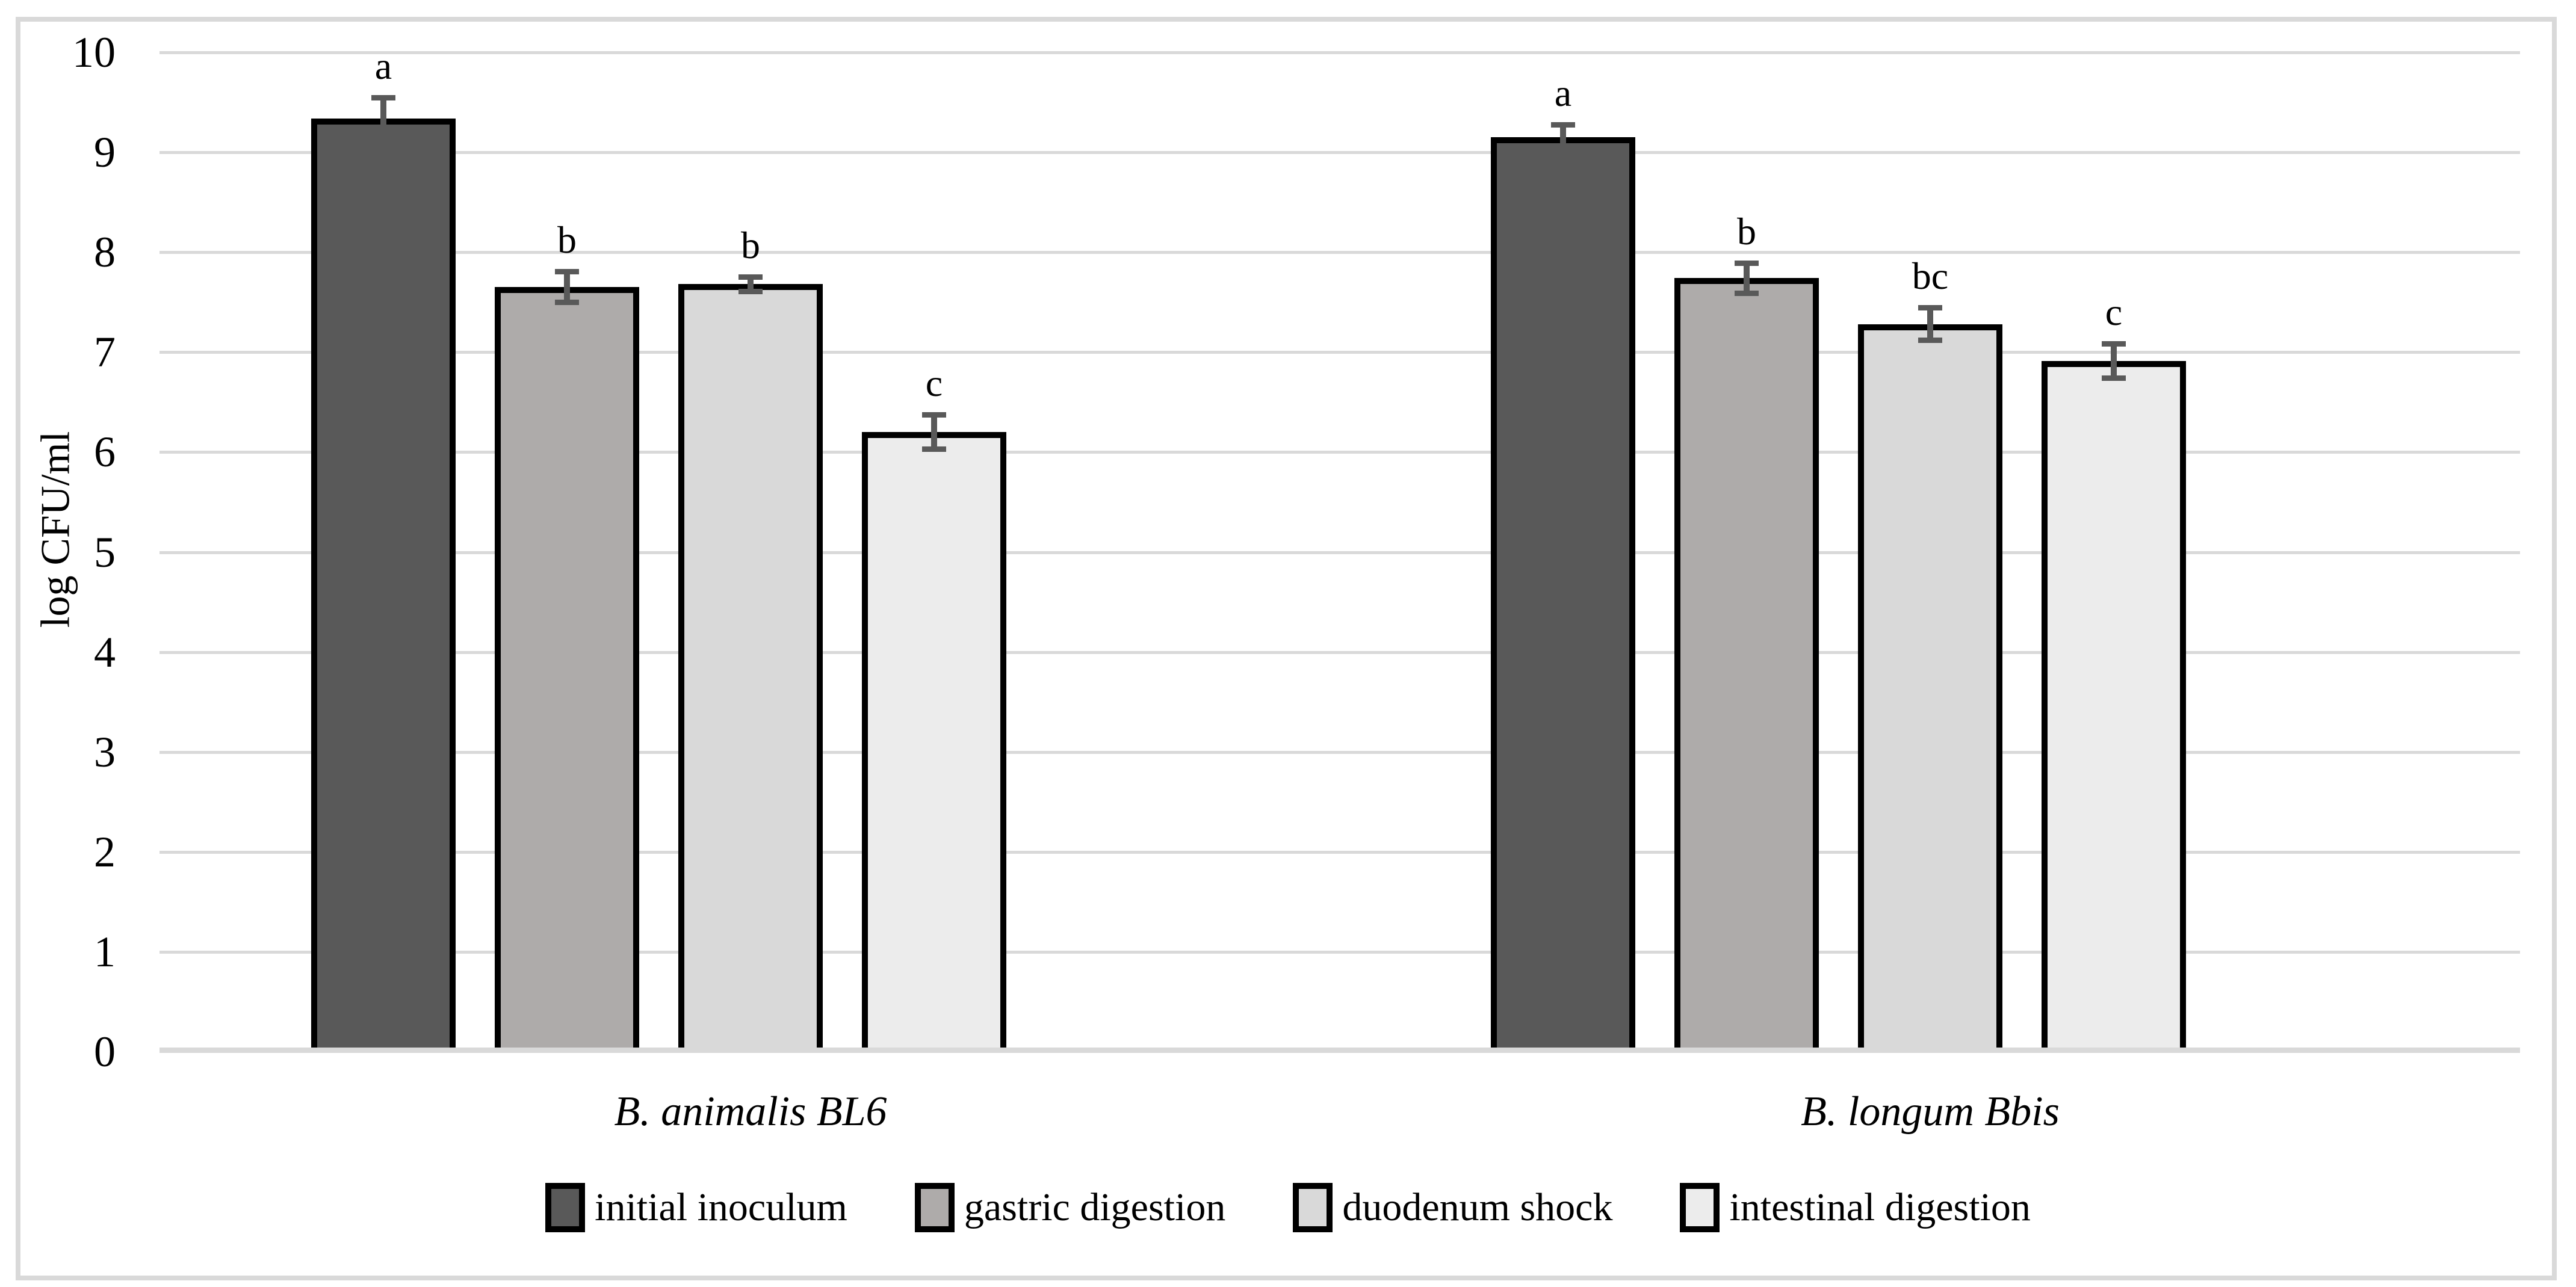 Image resolution: width=2576 pixels, height=1287 pixels. Describe the element at coordinates (105, 452) in the screenshot. I see `y-tick-label-6: 6` at that location.